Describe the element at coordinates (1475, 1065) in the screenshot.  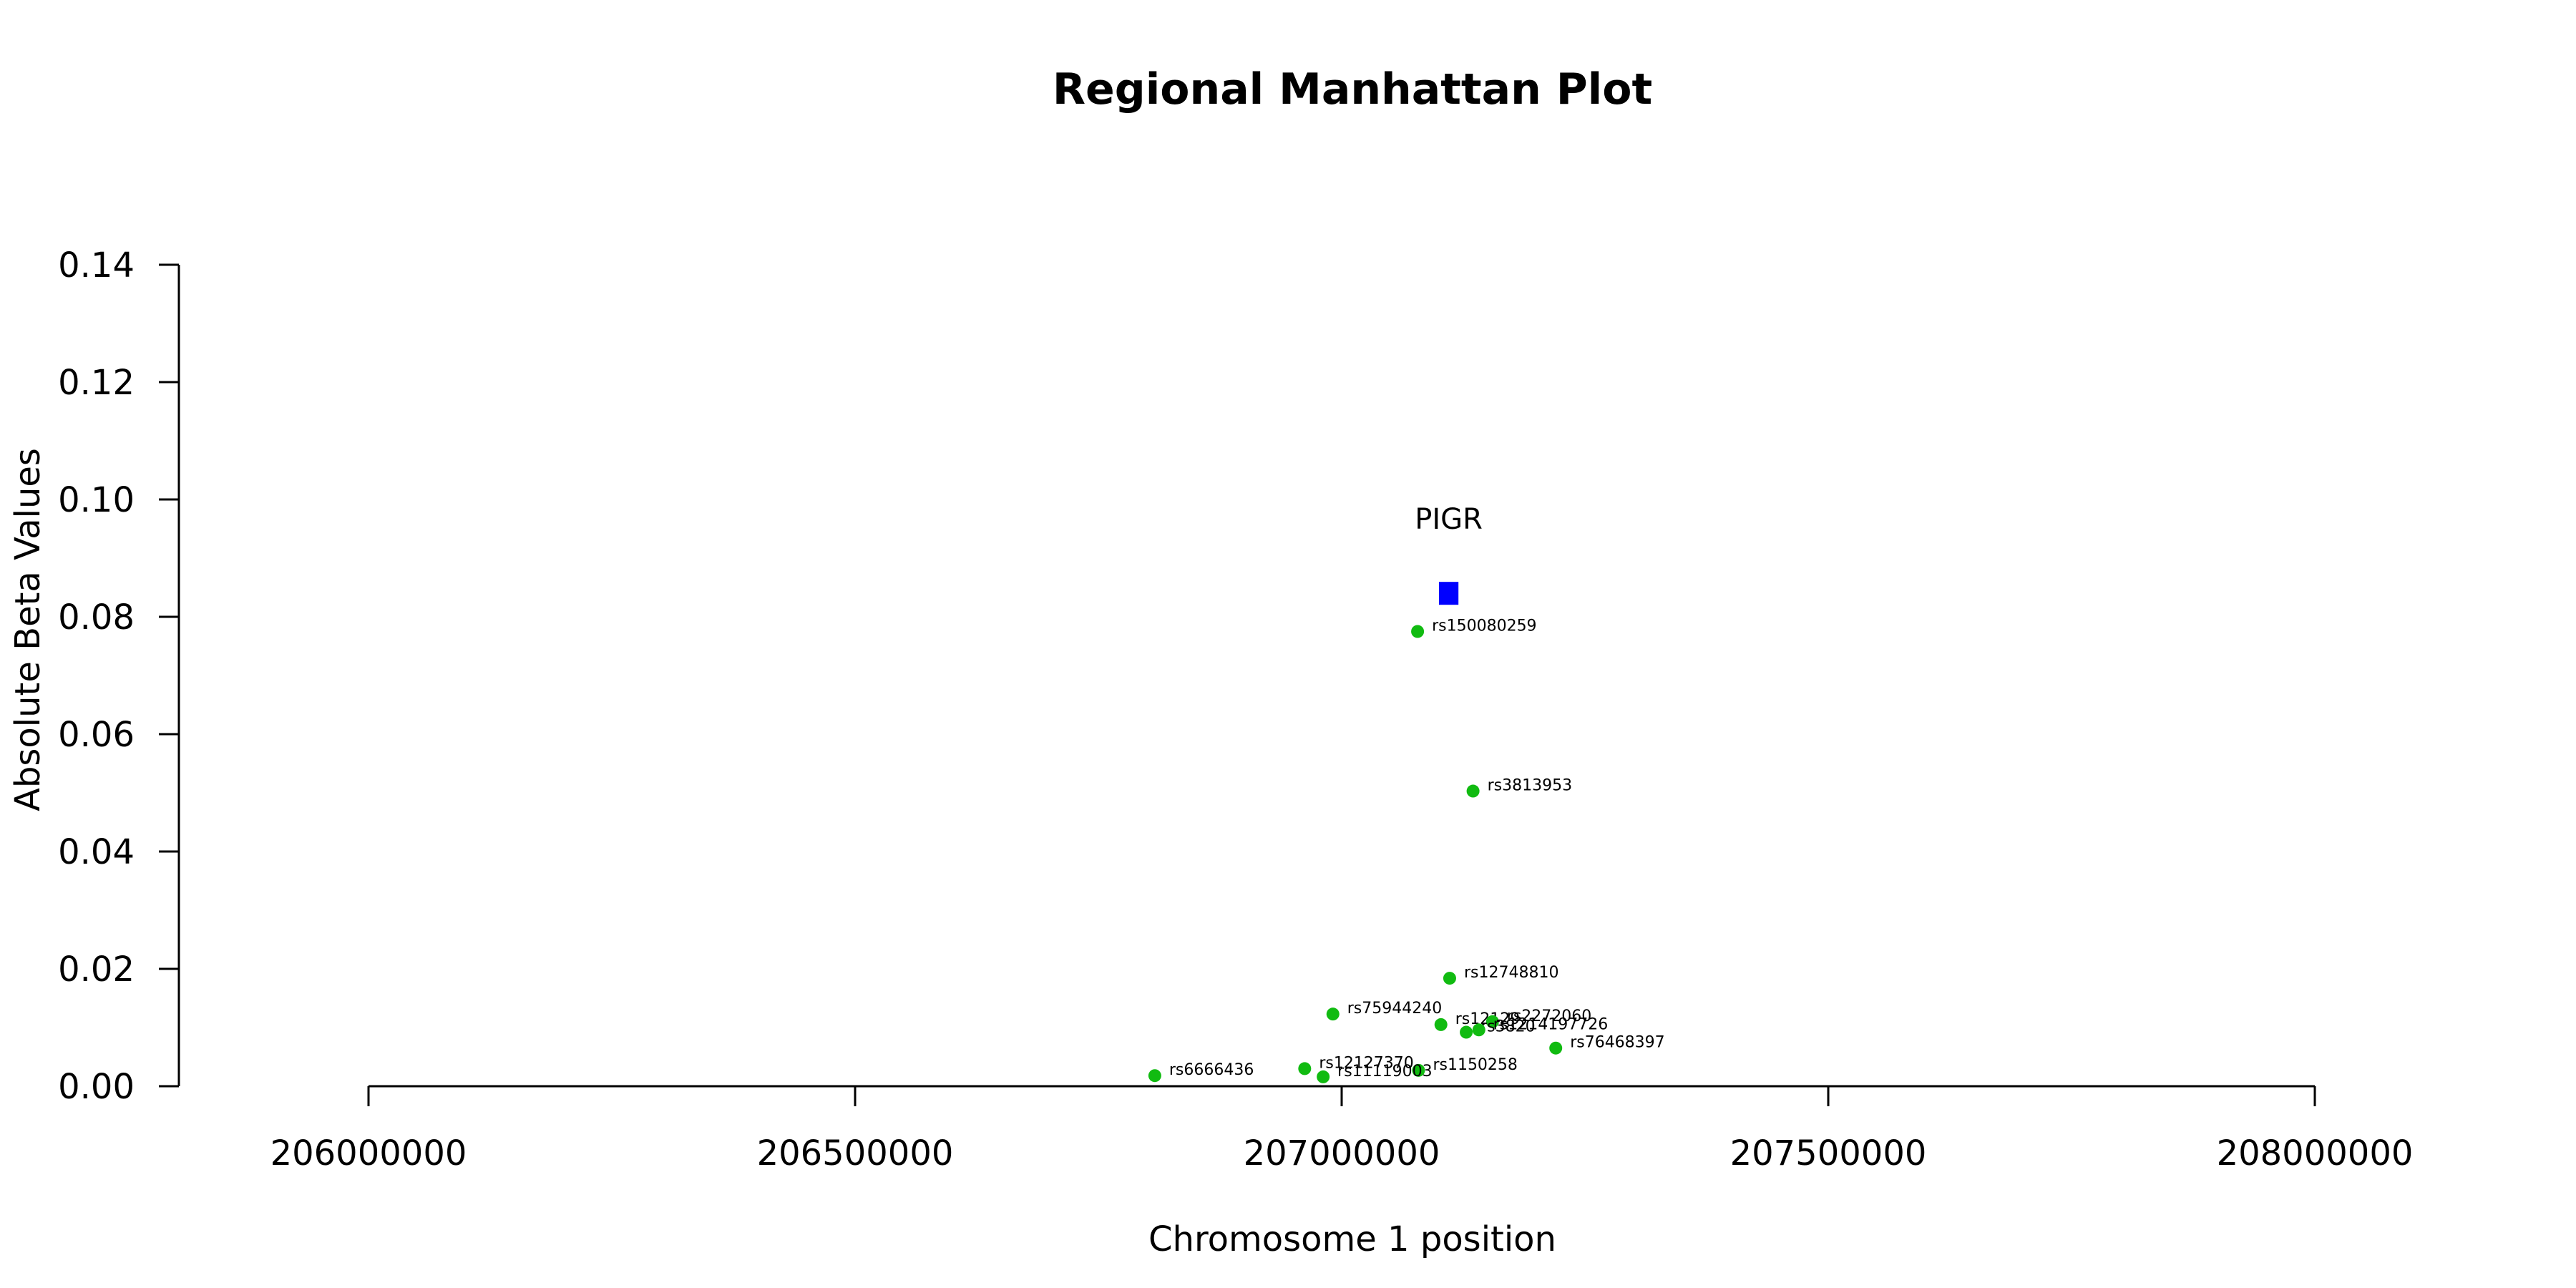
I see `snp-label: rs1150258` at that location.